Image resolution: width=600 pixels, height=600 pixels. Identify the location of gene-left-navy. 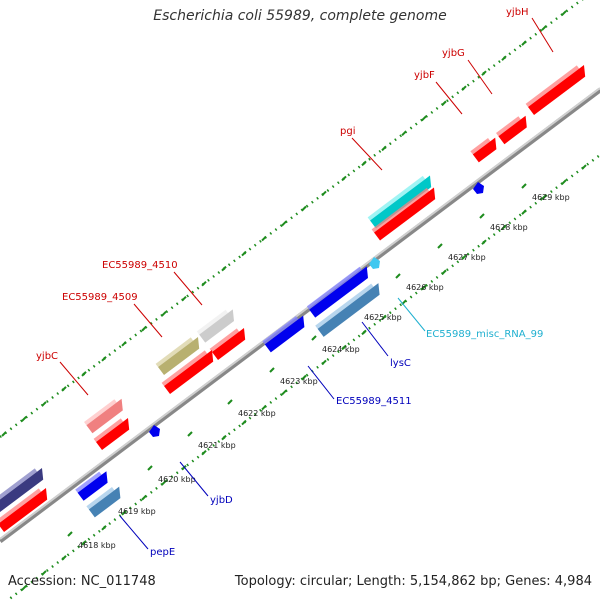
(22, 490).